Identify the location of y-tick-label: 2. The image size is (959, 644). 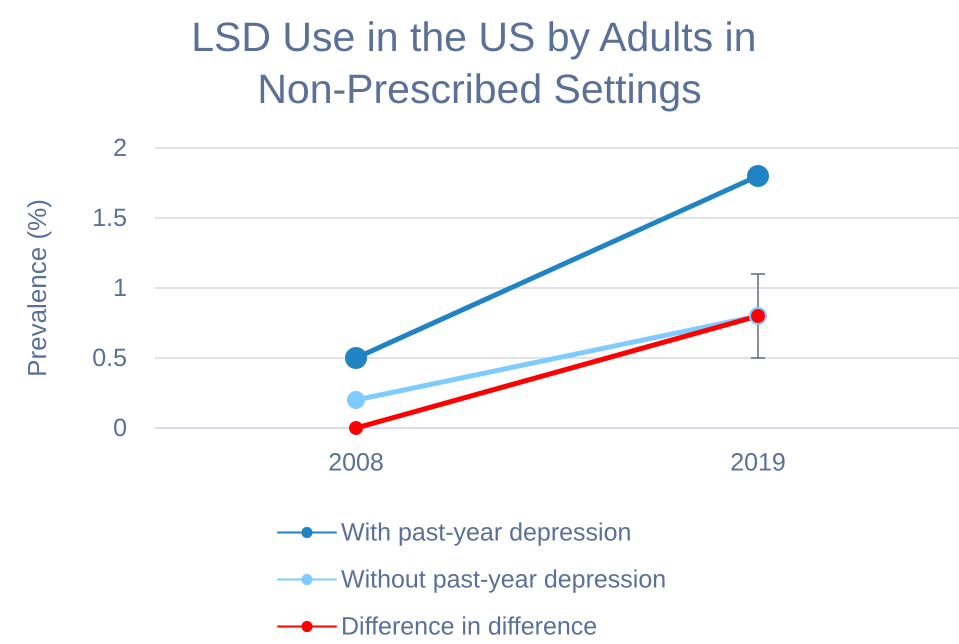
(120, 148).